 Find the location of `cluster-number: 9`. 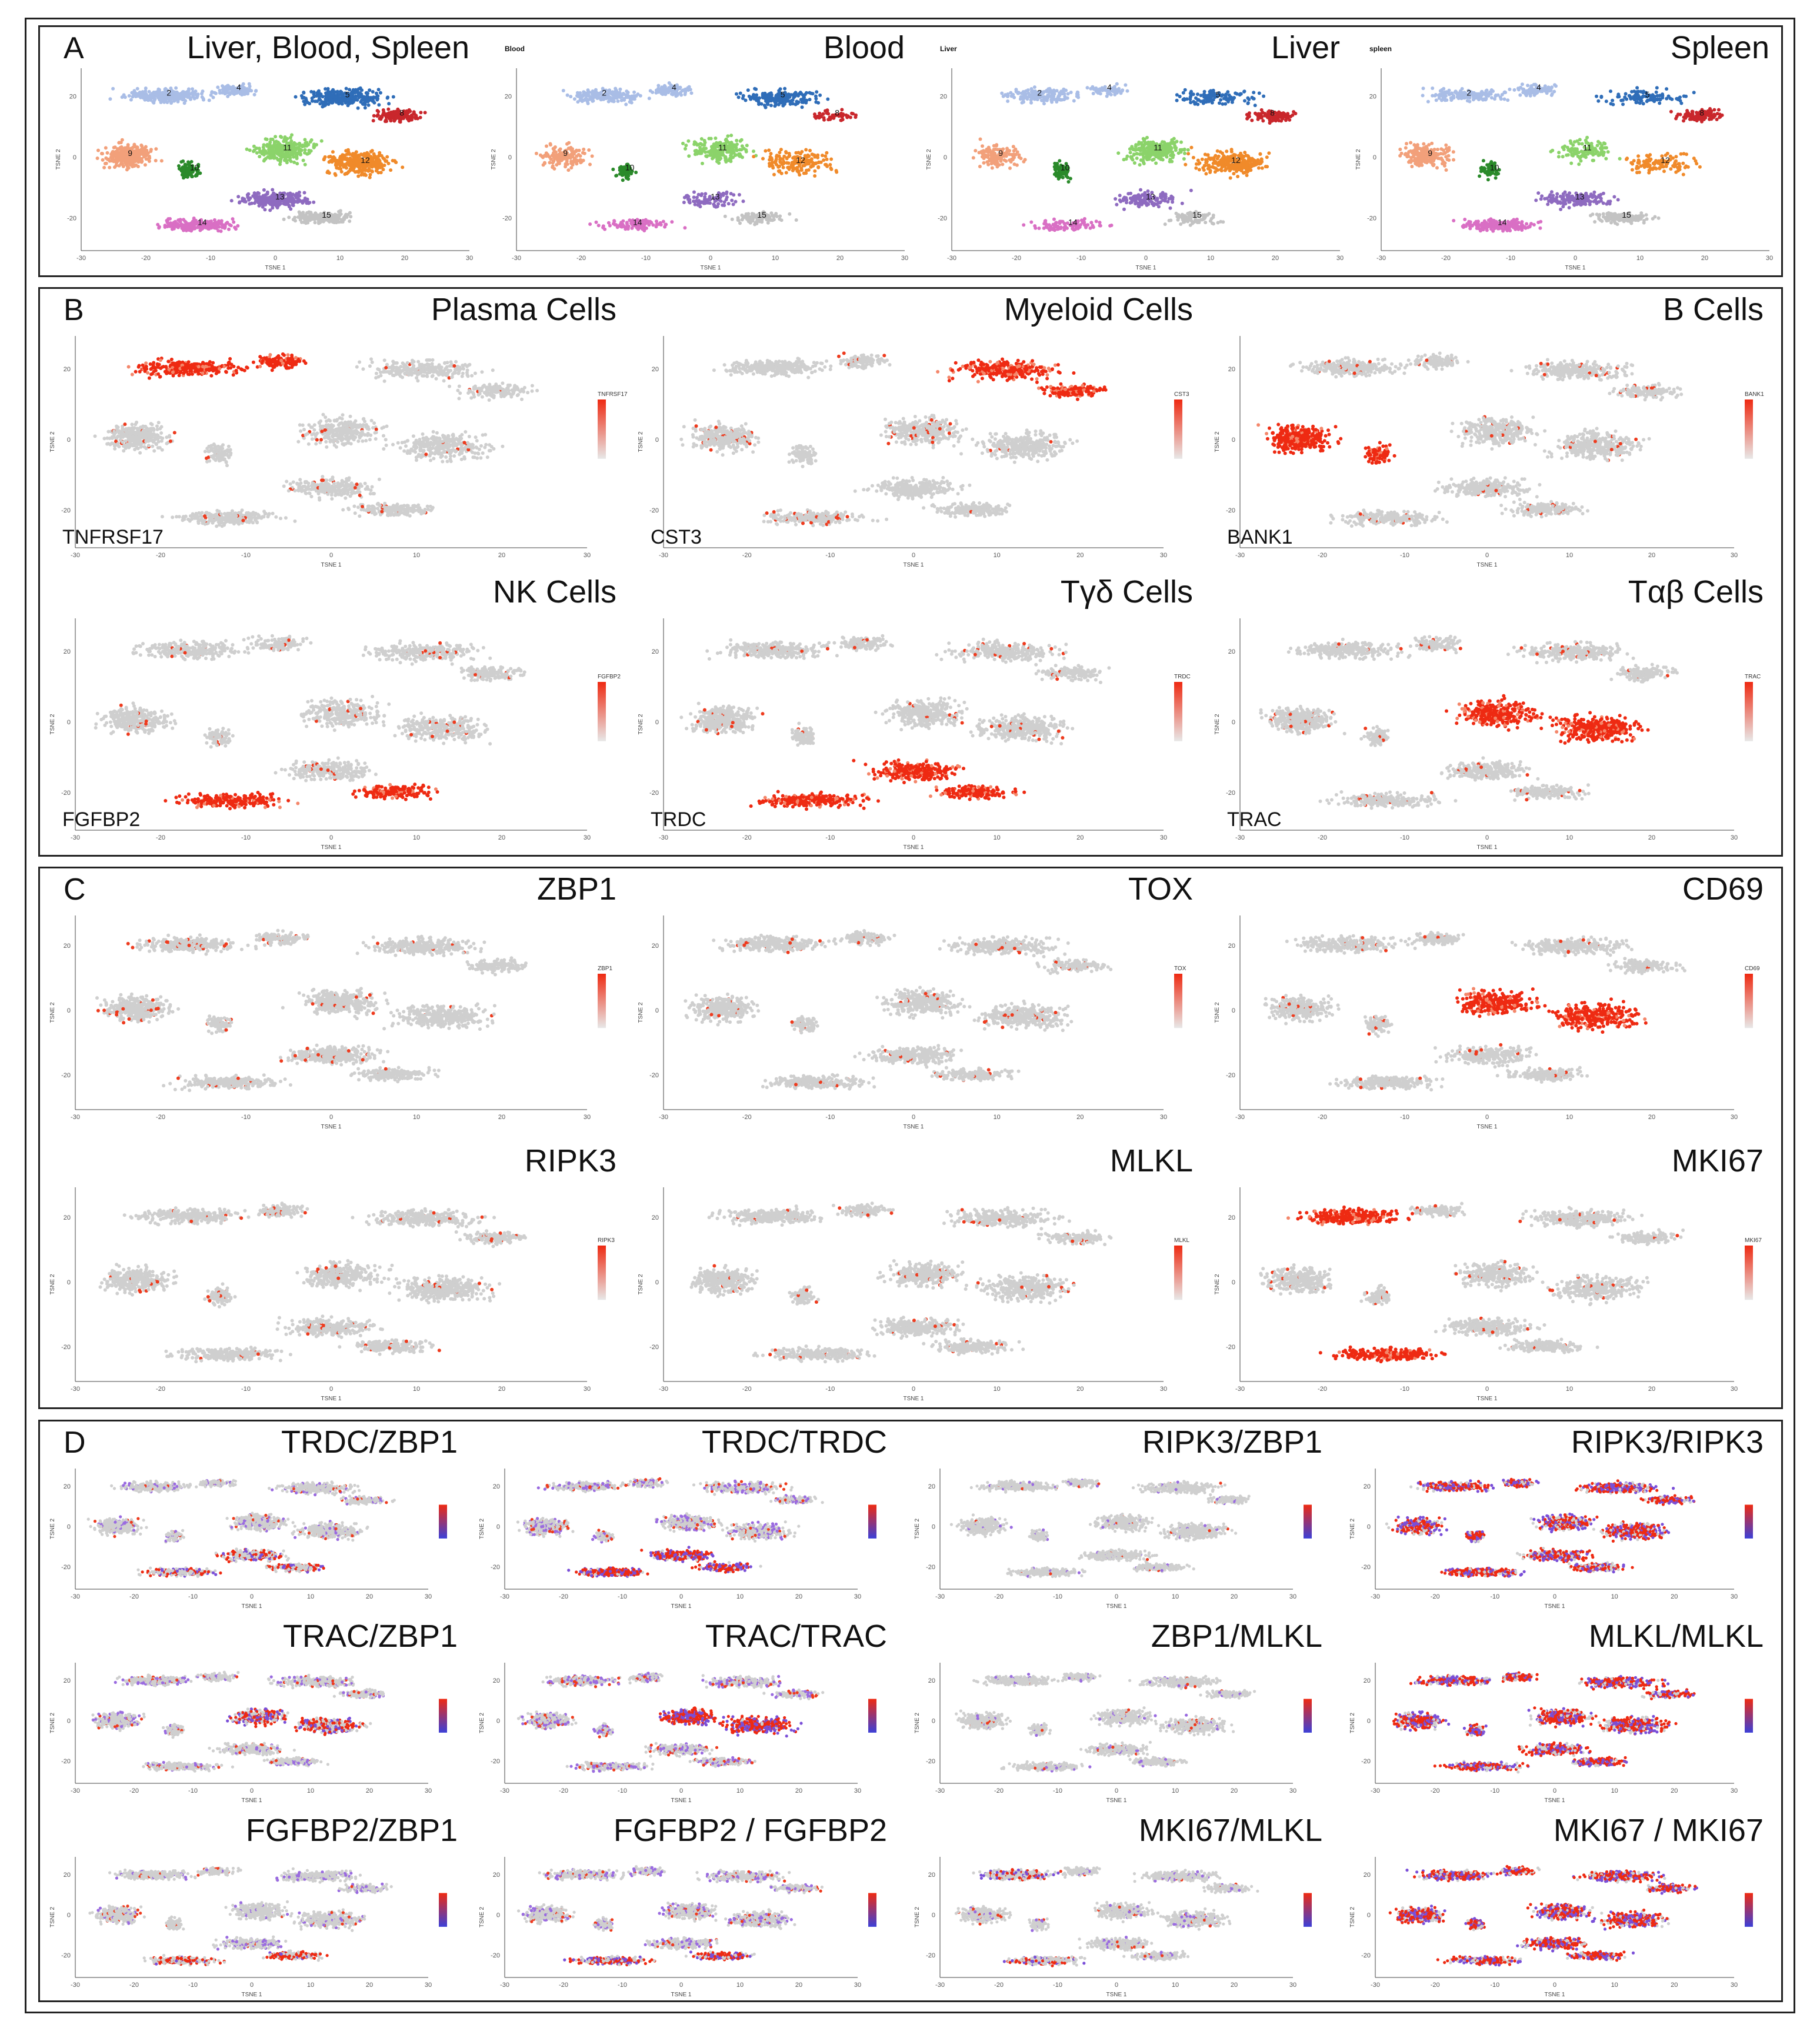

cluster-number: 9 is located at coordinates (130, 153).